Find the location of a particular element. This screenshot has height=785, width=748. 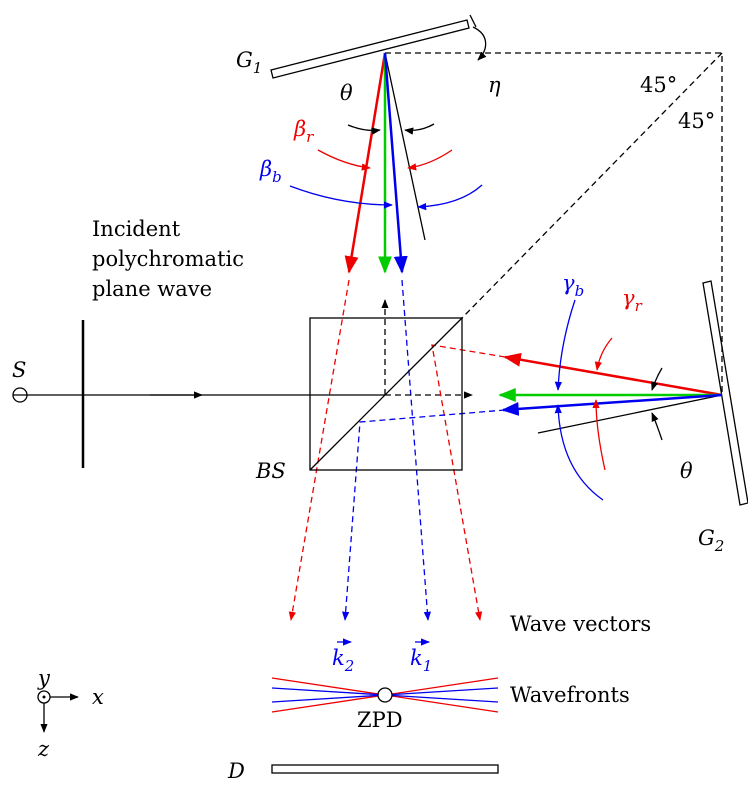

label: D is located at coordinates (236, 771).